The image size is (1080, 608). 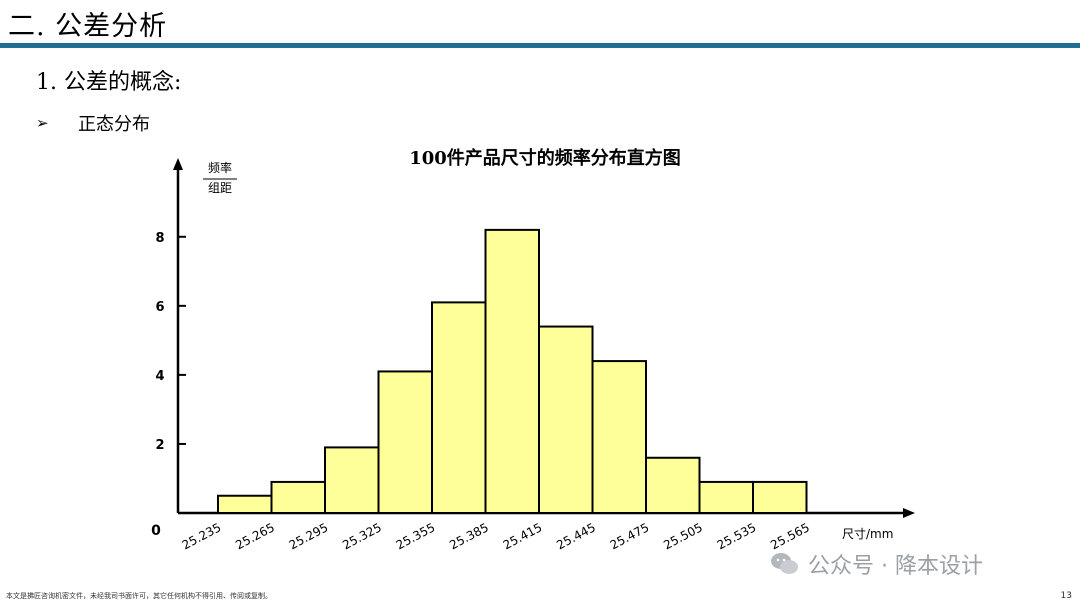 What do you see at coordinates (545, 158) in the screenshot?
I see `chart-title: 100件产品尺寸的频率分布直方图` at bounding box center [545, 158].